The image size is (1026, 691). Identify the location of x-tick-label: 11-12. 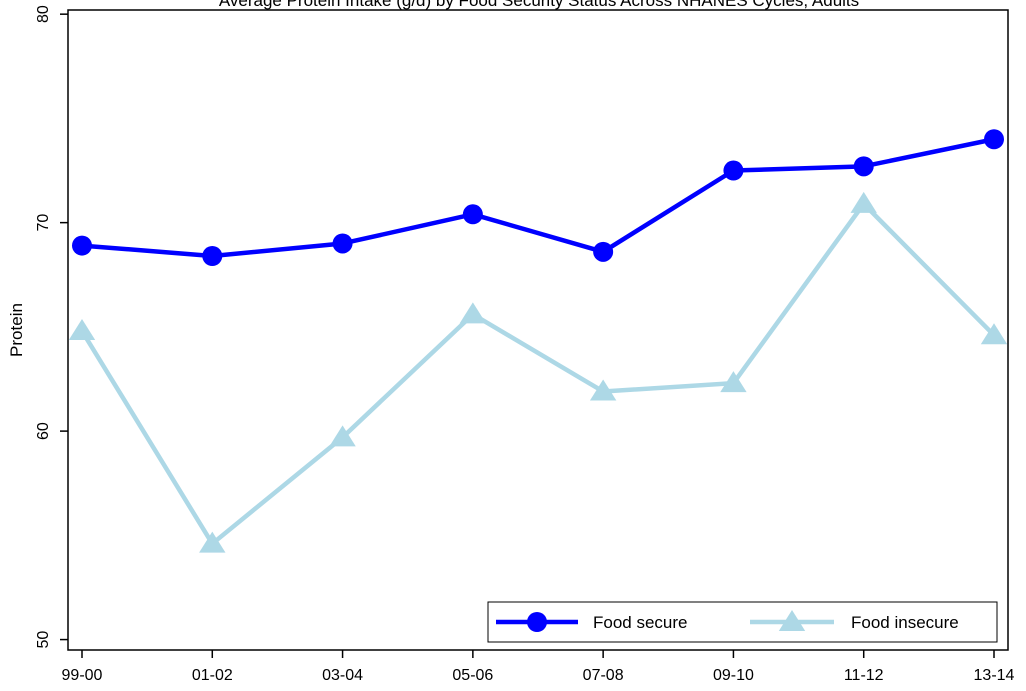
(864, 675).